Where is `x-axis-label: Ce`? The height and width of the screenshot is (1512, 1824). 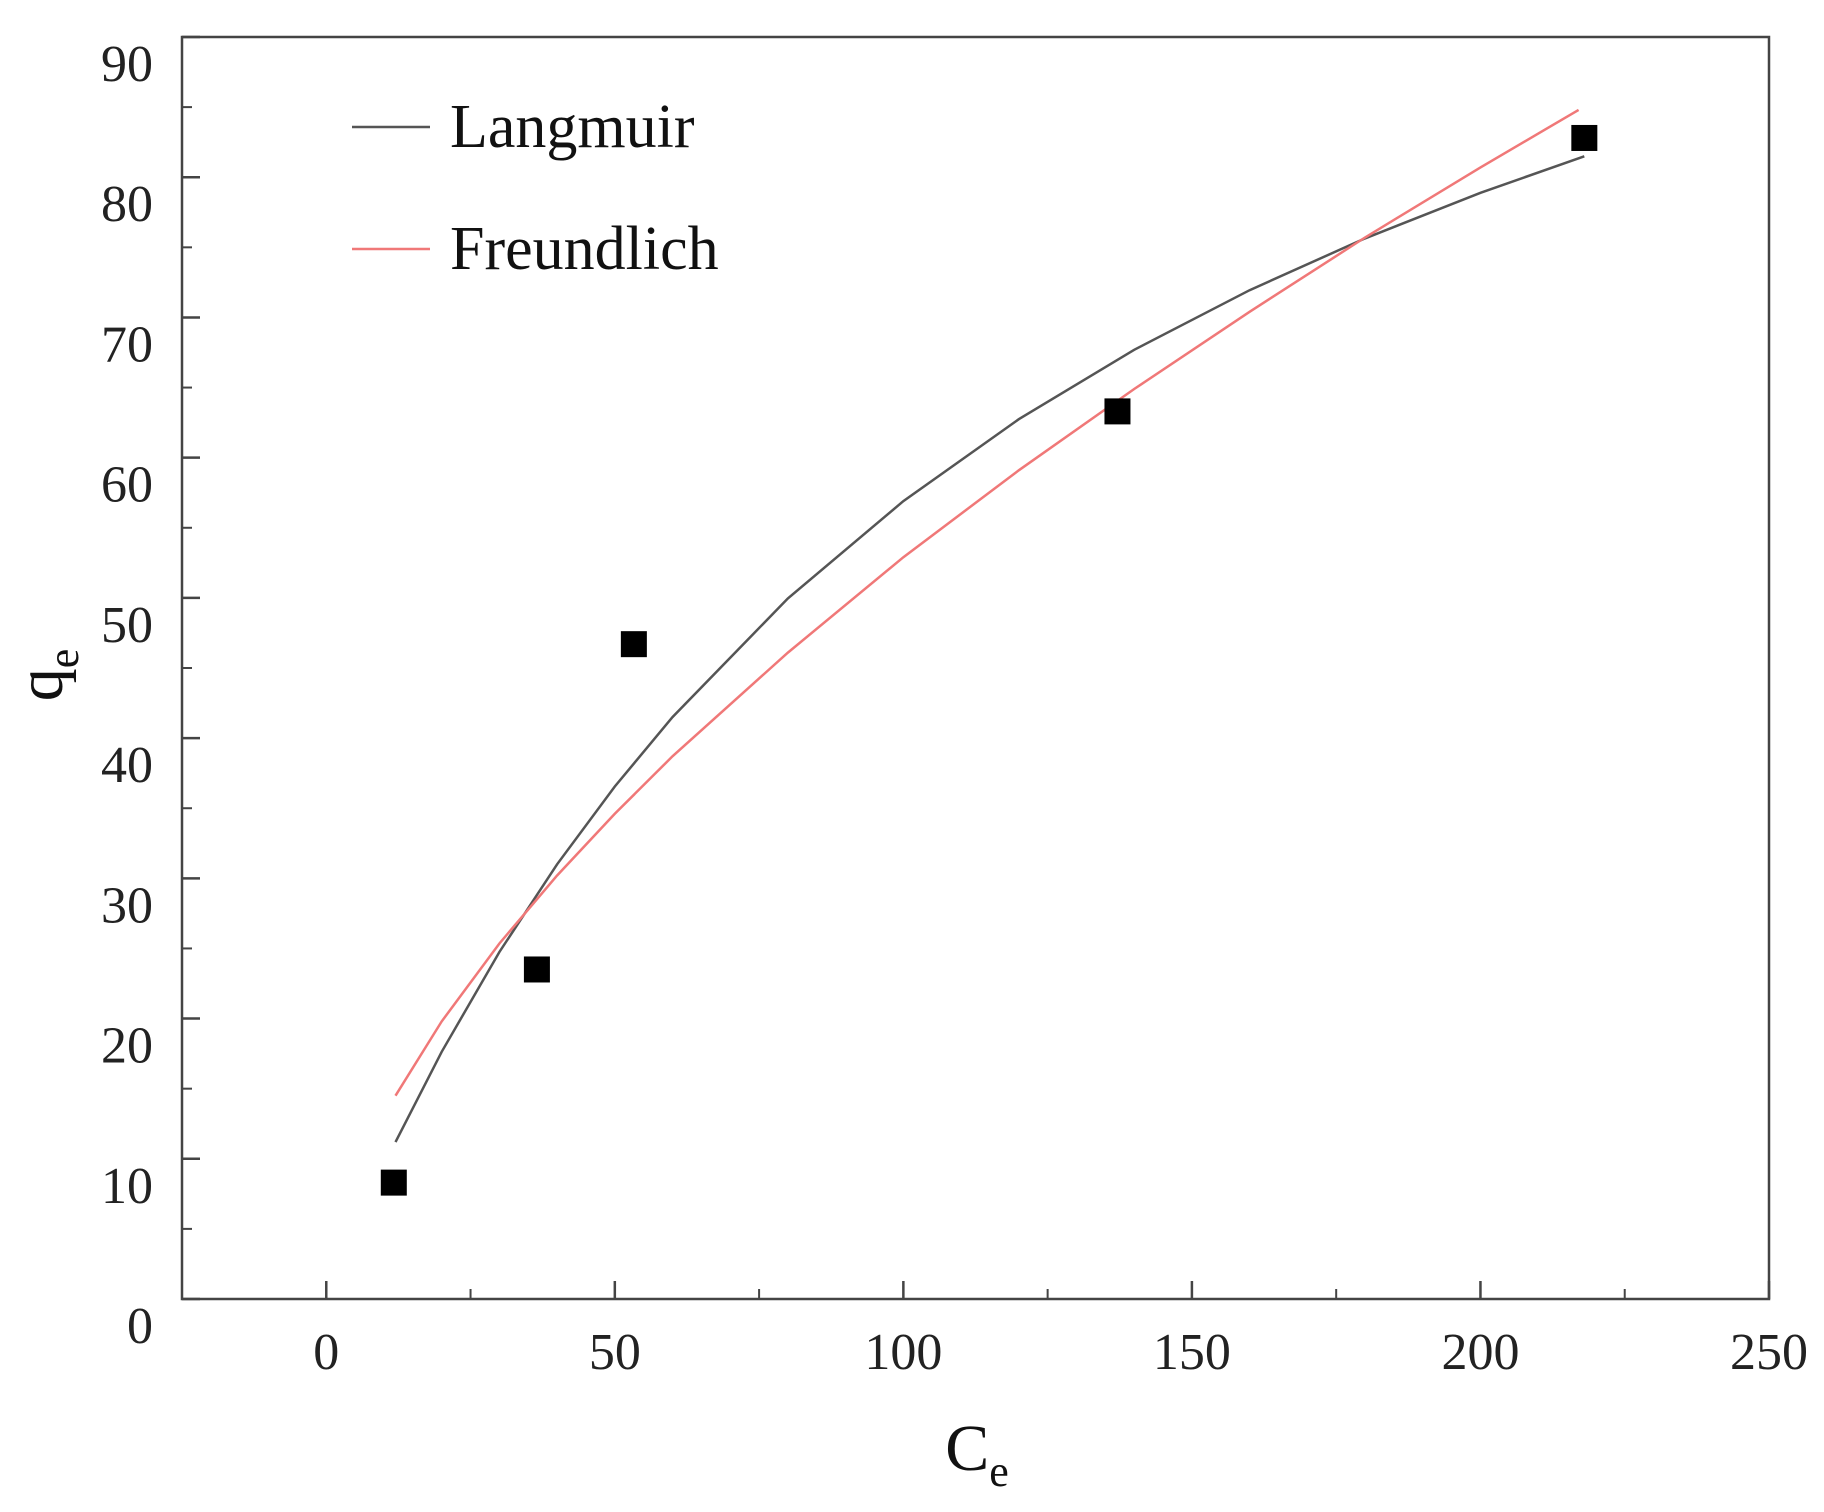 x-axis-label: Ce is located at coordinates (977, 1454).